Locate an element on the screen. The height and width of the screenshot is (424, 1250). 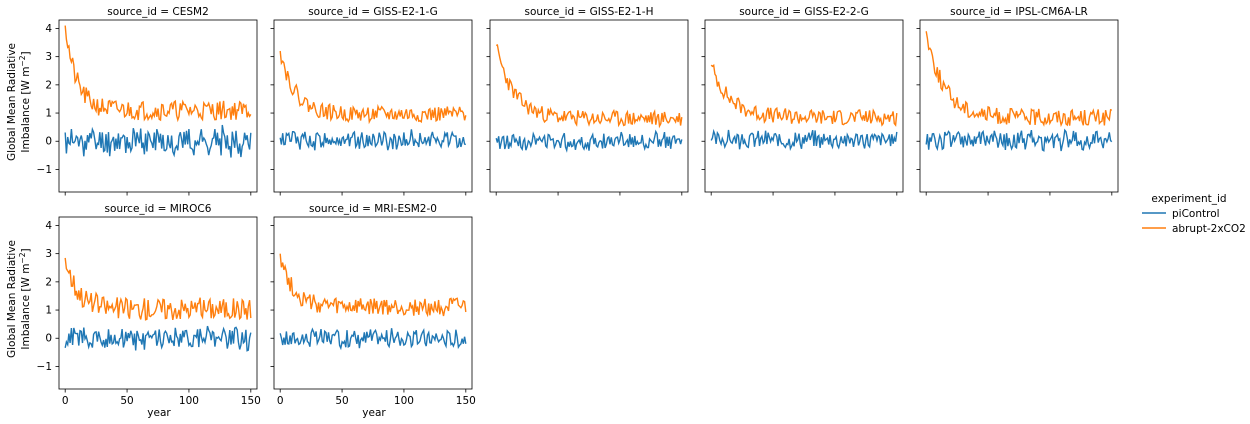
legend: experiment_id piControl abrupt-2xCO2 is located at coordinates (1194, 214).